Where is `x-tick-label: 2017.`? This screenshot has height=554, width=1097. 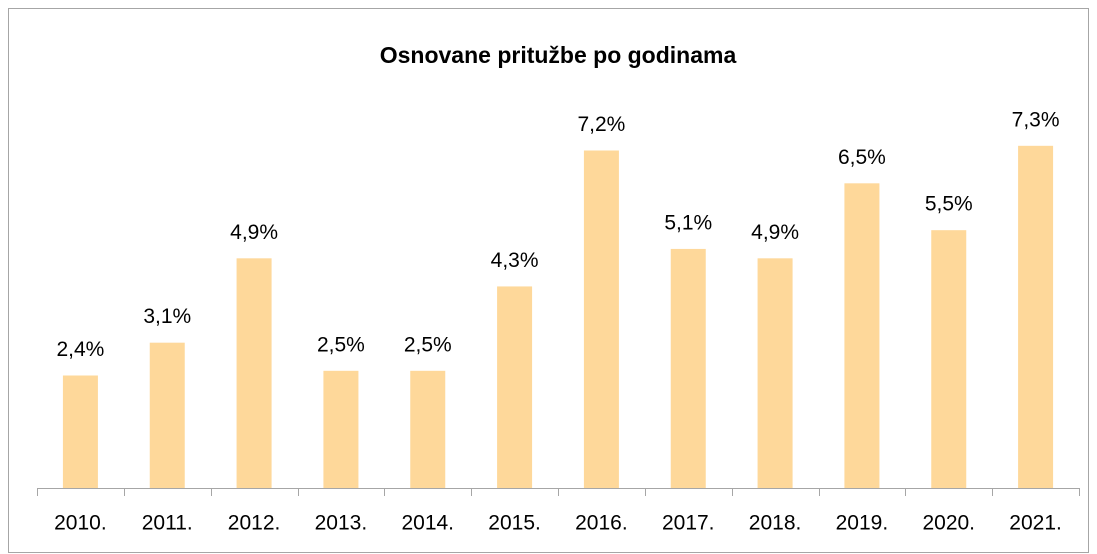
x-tick-label: 2017. is located at coordinates (688, 523).